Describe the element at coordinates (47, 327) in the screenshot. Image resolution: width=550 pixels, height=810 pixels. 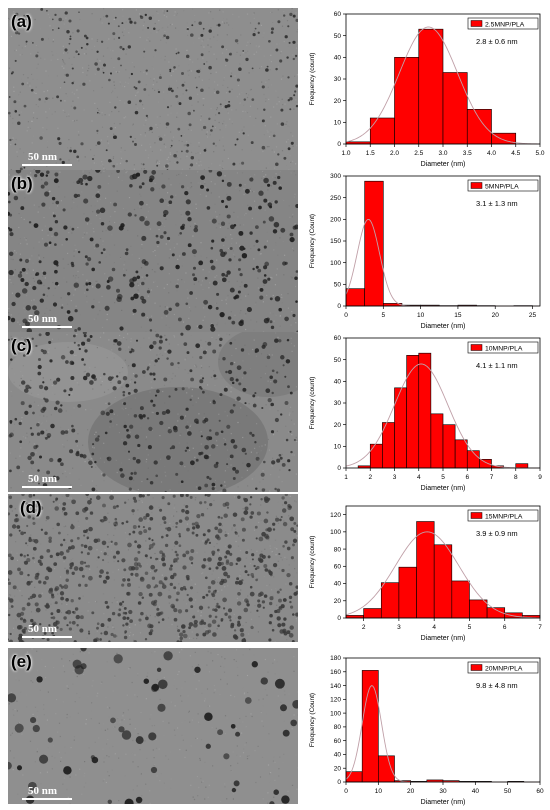
I see `scale-bar-line-b` at that location.